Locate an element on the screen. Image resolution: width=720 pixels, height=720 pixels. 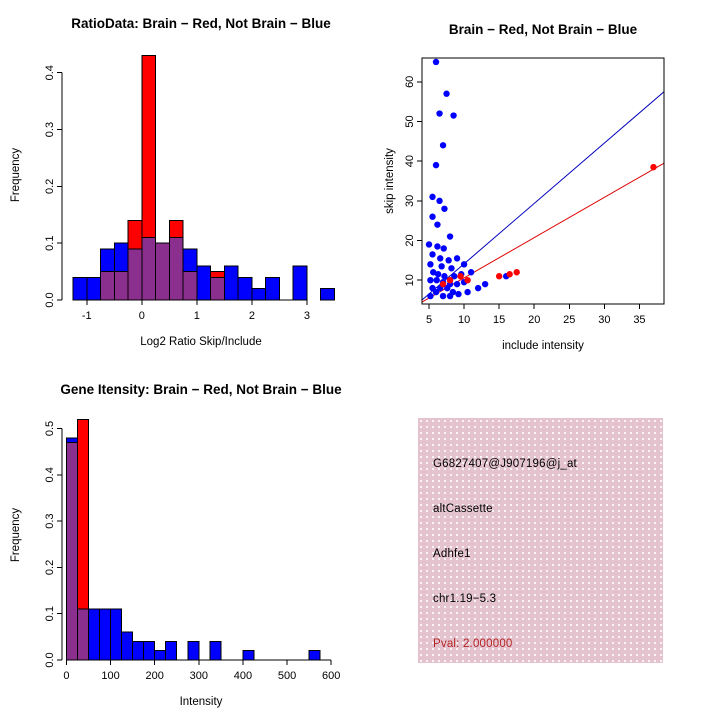
plot-box is located at coordinates (543, 181).